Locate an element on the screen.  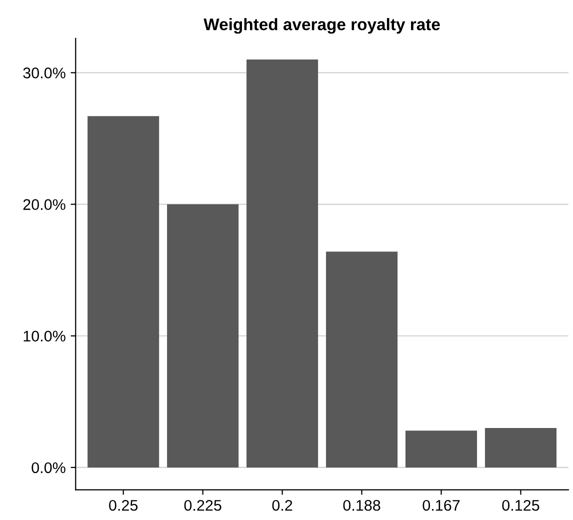
chart-title: Weighted average royalty rate is located at coordinates (322, 26).